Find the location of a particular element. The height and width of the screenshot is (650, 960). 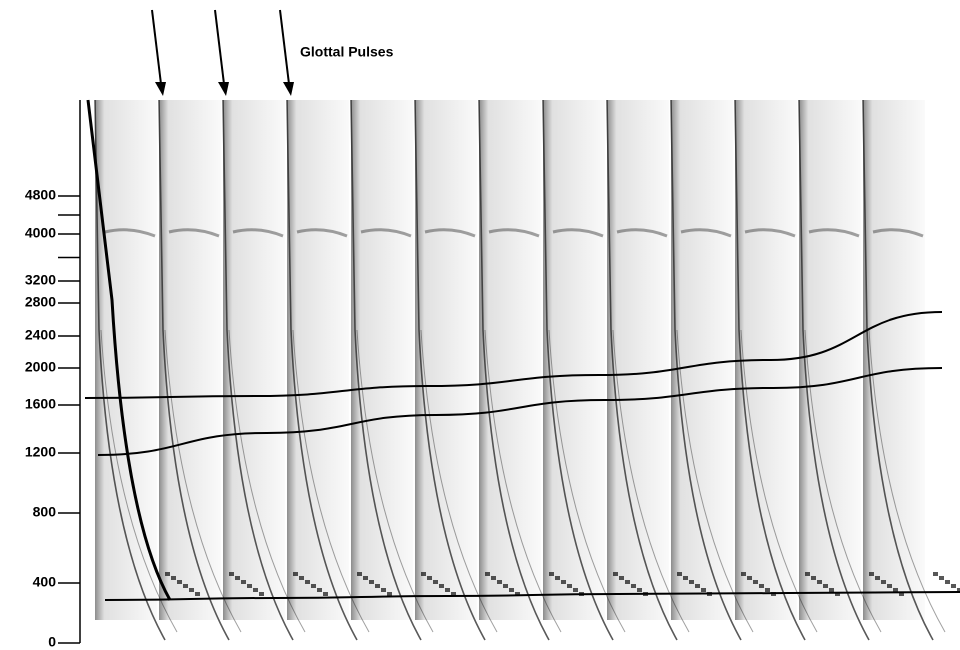

y-tick-label: 4000 is located at coordinates (40, 233).